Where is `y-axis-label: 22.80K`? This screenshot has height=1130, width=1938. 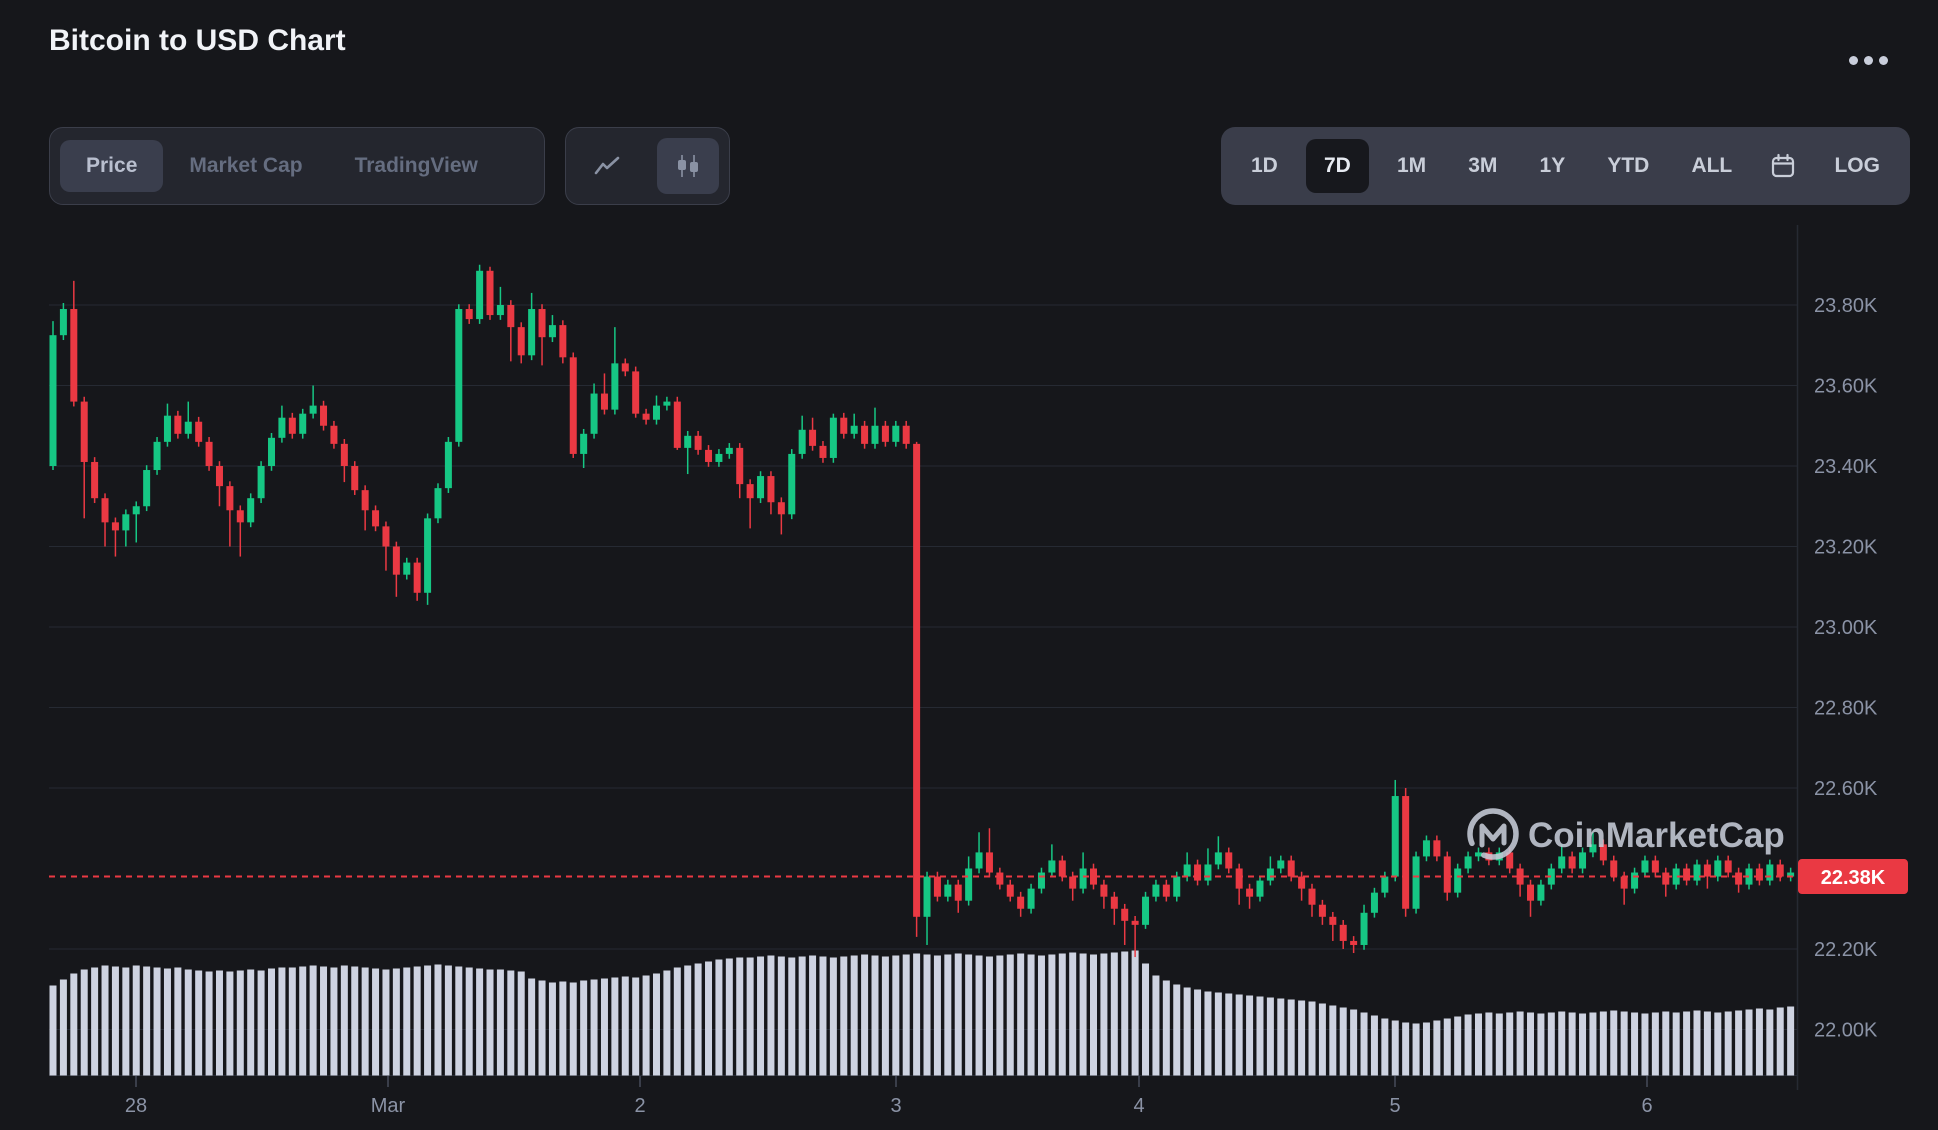
y-axis-label: 22.80K is located at coordinates (1846, 709).